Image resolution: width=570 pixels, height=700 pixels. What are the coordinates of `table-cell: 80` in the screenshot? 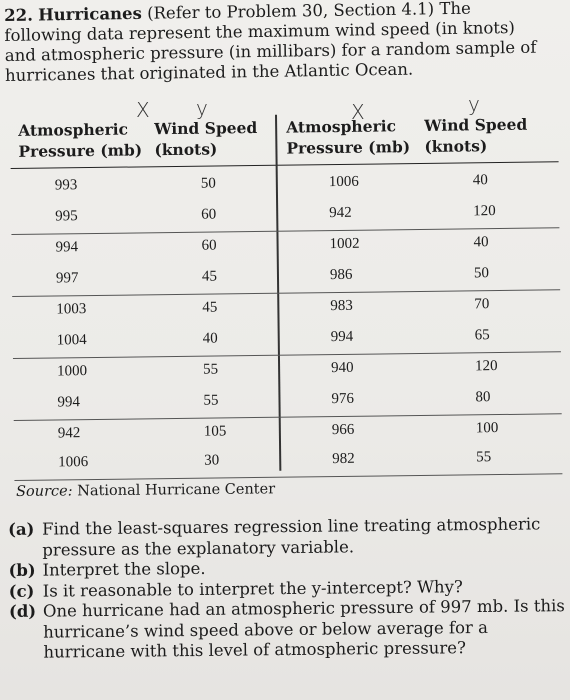 It's located at (483, 397).